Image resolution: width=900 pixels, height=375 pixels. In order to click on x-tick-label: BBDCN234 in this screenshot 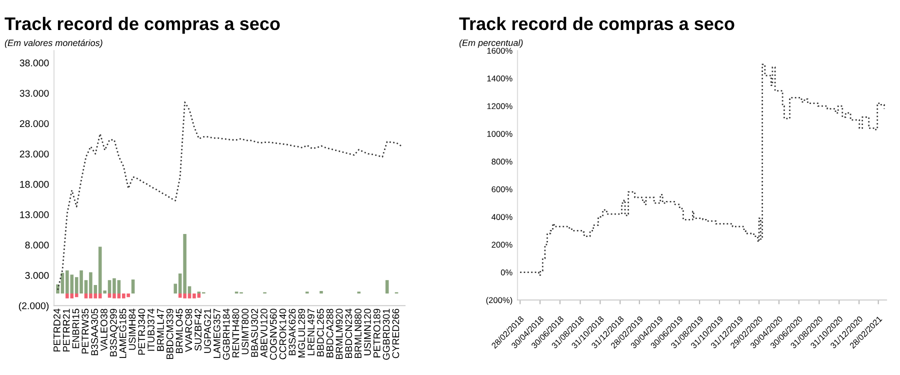, I will do `click(348, 333)`.